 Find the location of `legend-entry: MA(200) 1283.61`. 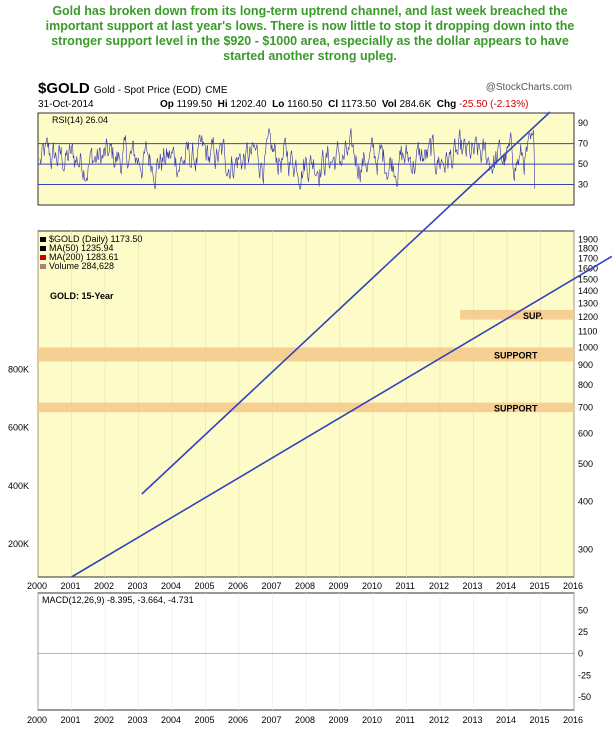

legend-entry: MA(200) 1283.61 is located at coordinates (84, 257).